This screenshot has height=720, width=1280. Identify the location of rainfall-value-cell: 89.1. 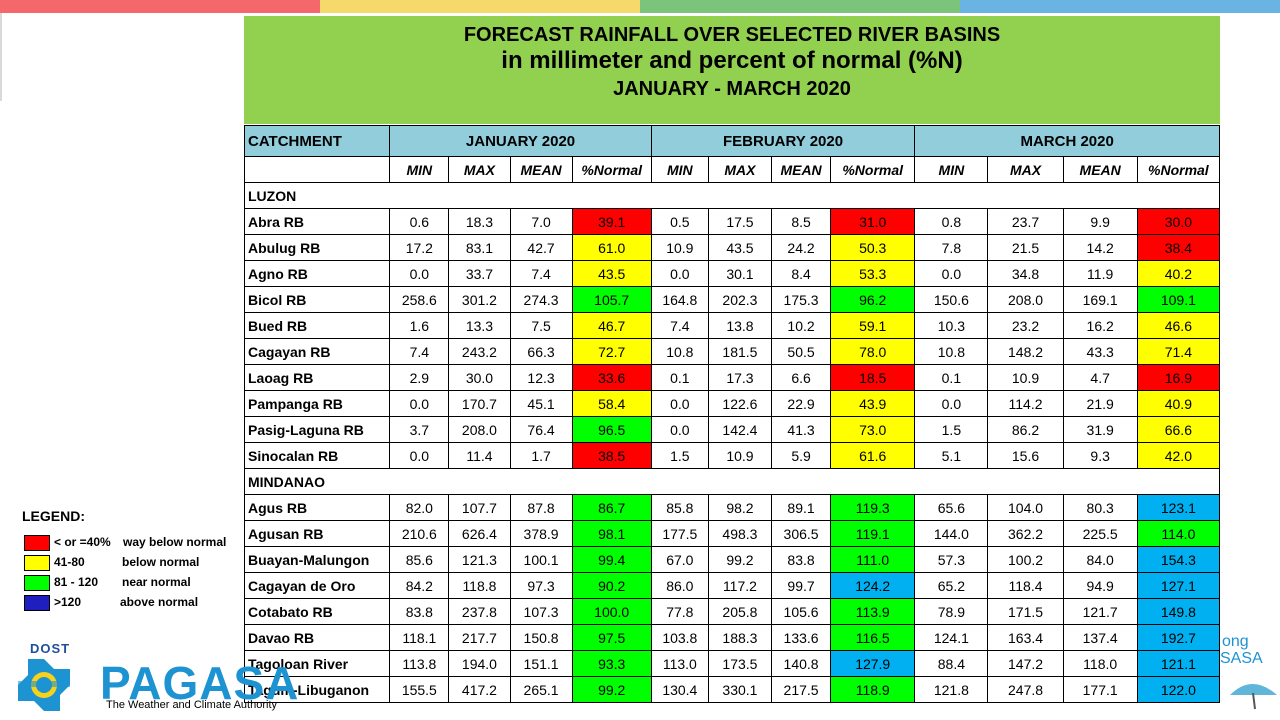
(801, 507).